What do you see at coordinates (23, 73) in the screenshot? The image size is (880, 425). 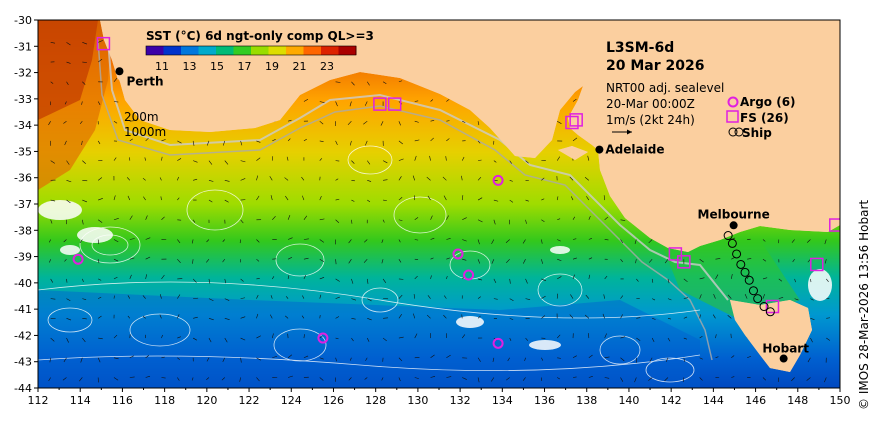 I see `y-tick-label: -32` at bounding box center [23, 73].